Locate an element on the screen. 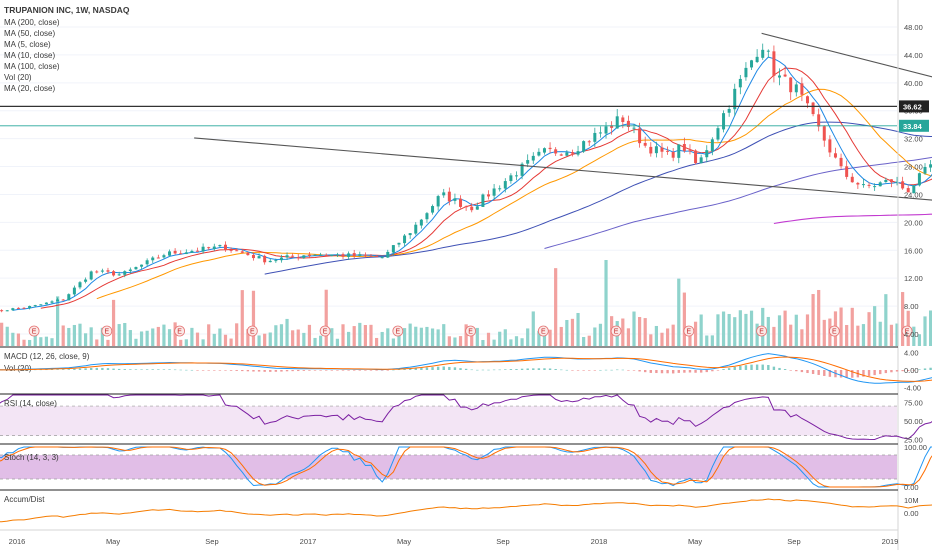 This screenshot has height=550, width=932. time-tick: May is located at coordinates (695, 541).